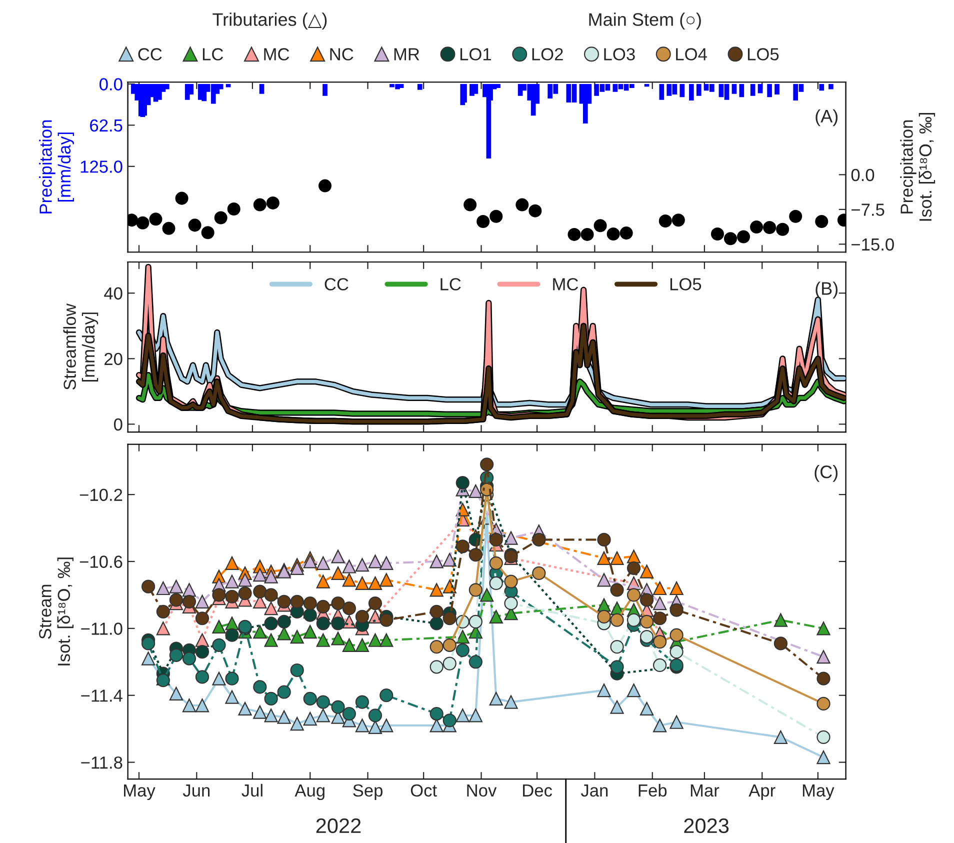 The width and height of the screenshot is (954, 843). I want to click on x-tick-label: Jun, so click(196, 790).